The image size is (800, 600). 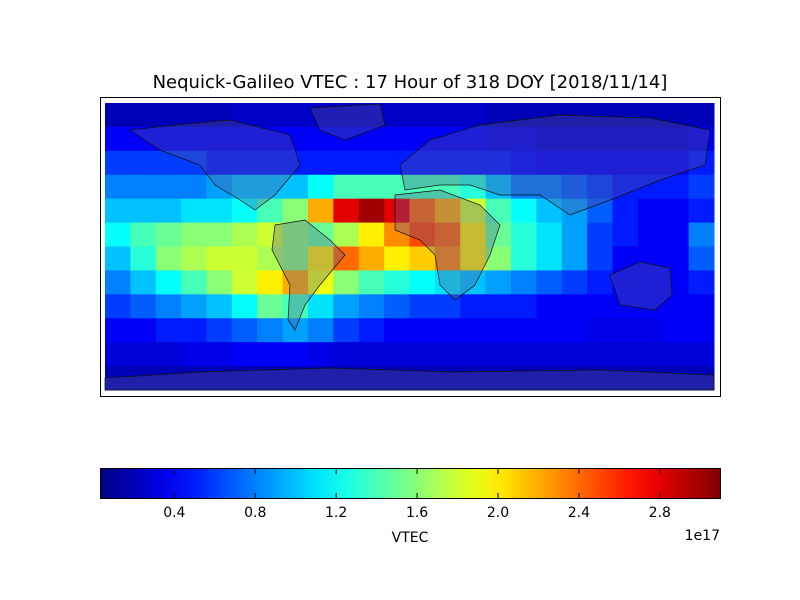 I want to click on colorbar-tick-label: 2.4, so click(x=579, y=513).